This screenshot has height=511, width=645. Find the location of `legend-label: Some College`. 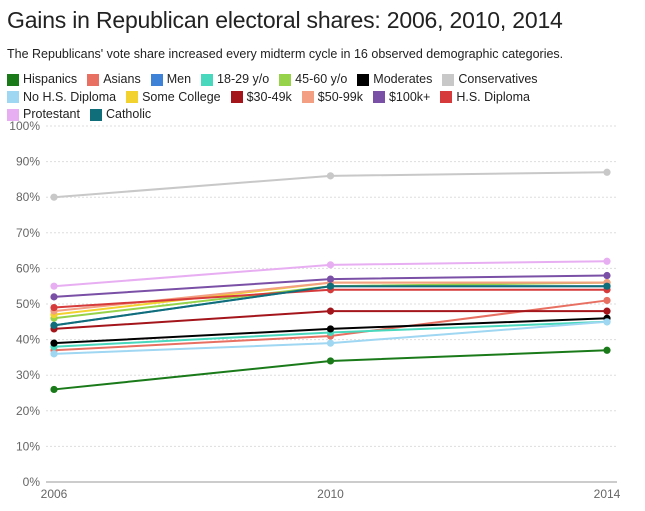

legend-label: Some College is located at coordinates (181, 96).